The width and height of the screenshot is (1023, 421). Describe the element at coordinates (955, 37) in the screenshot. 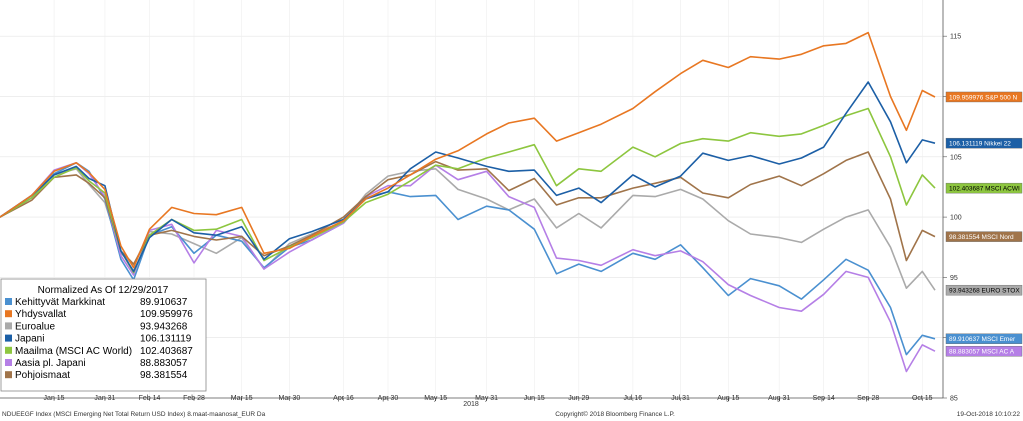

I see `y-tick-label: 115` at that location.